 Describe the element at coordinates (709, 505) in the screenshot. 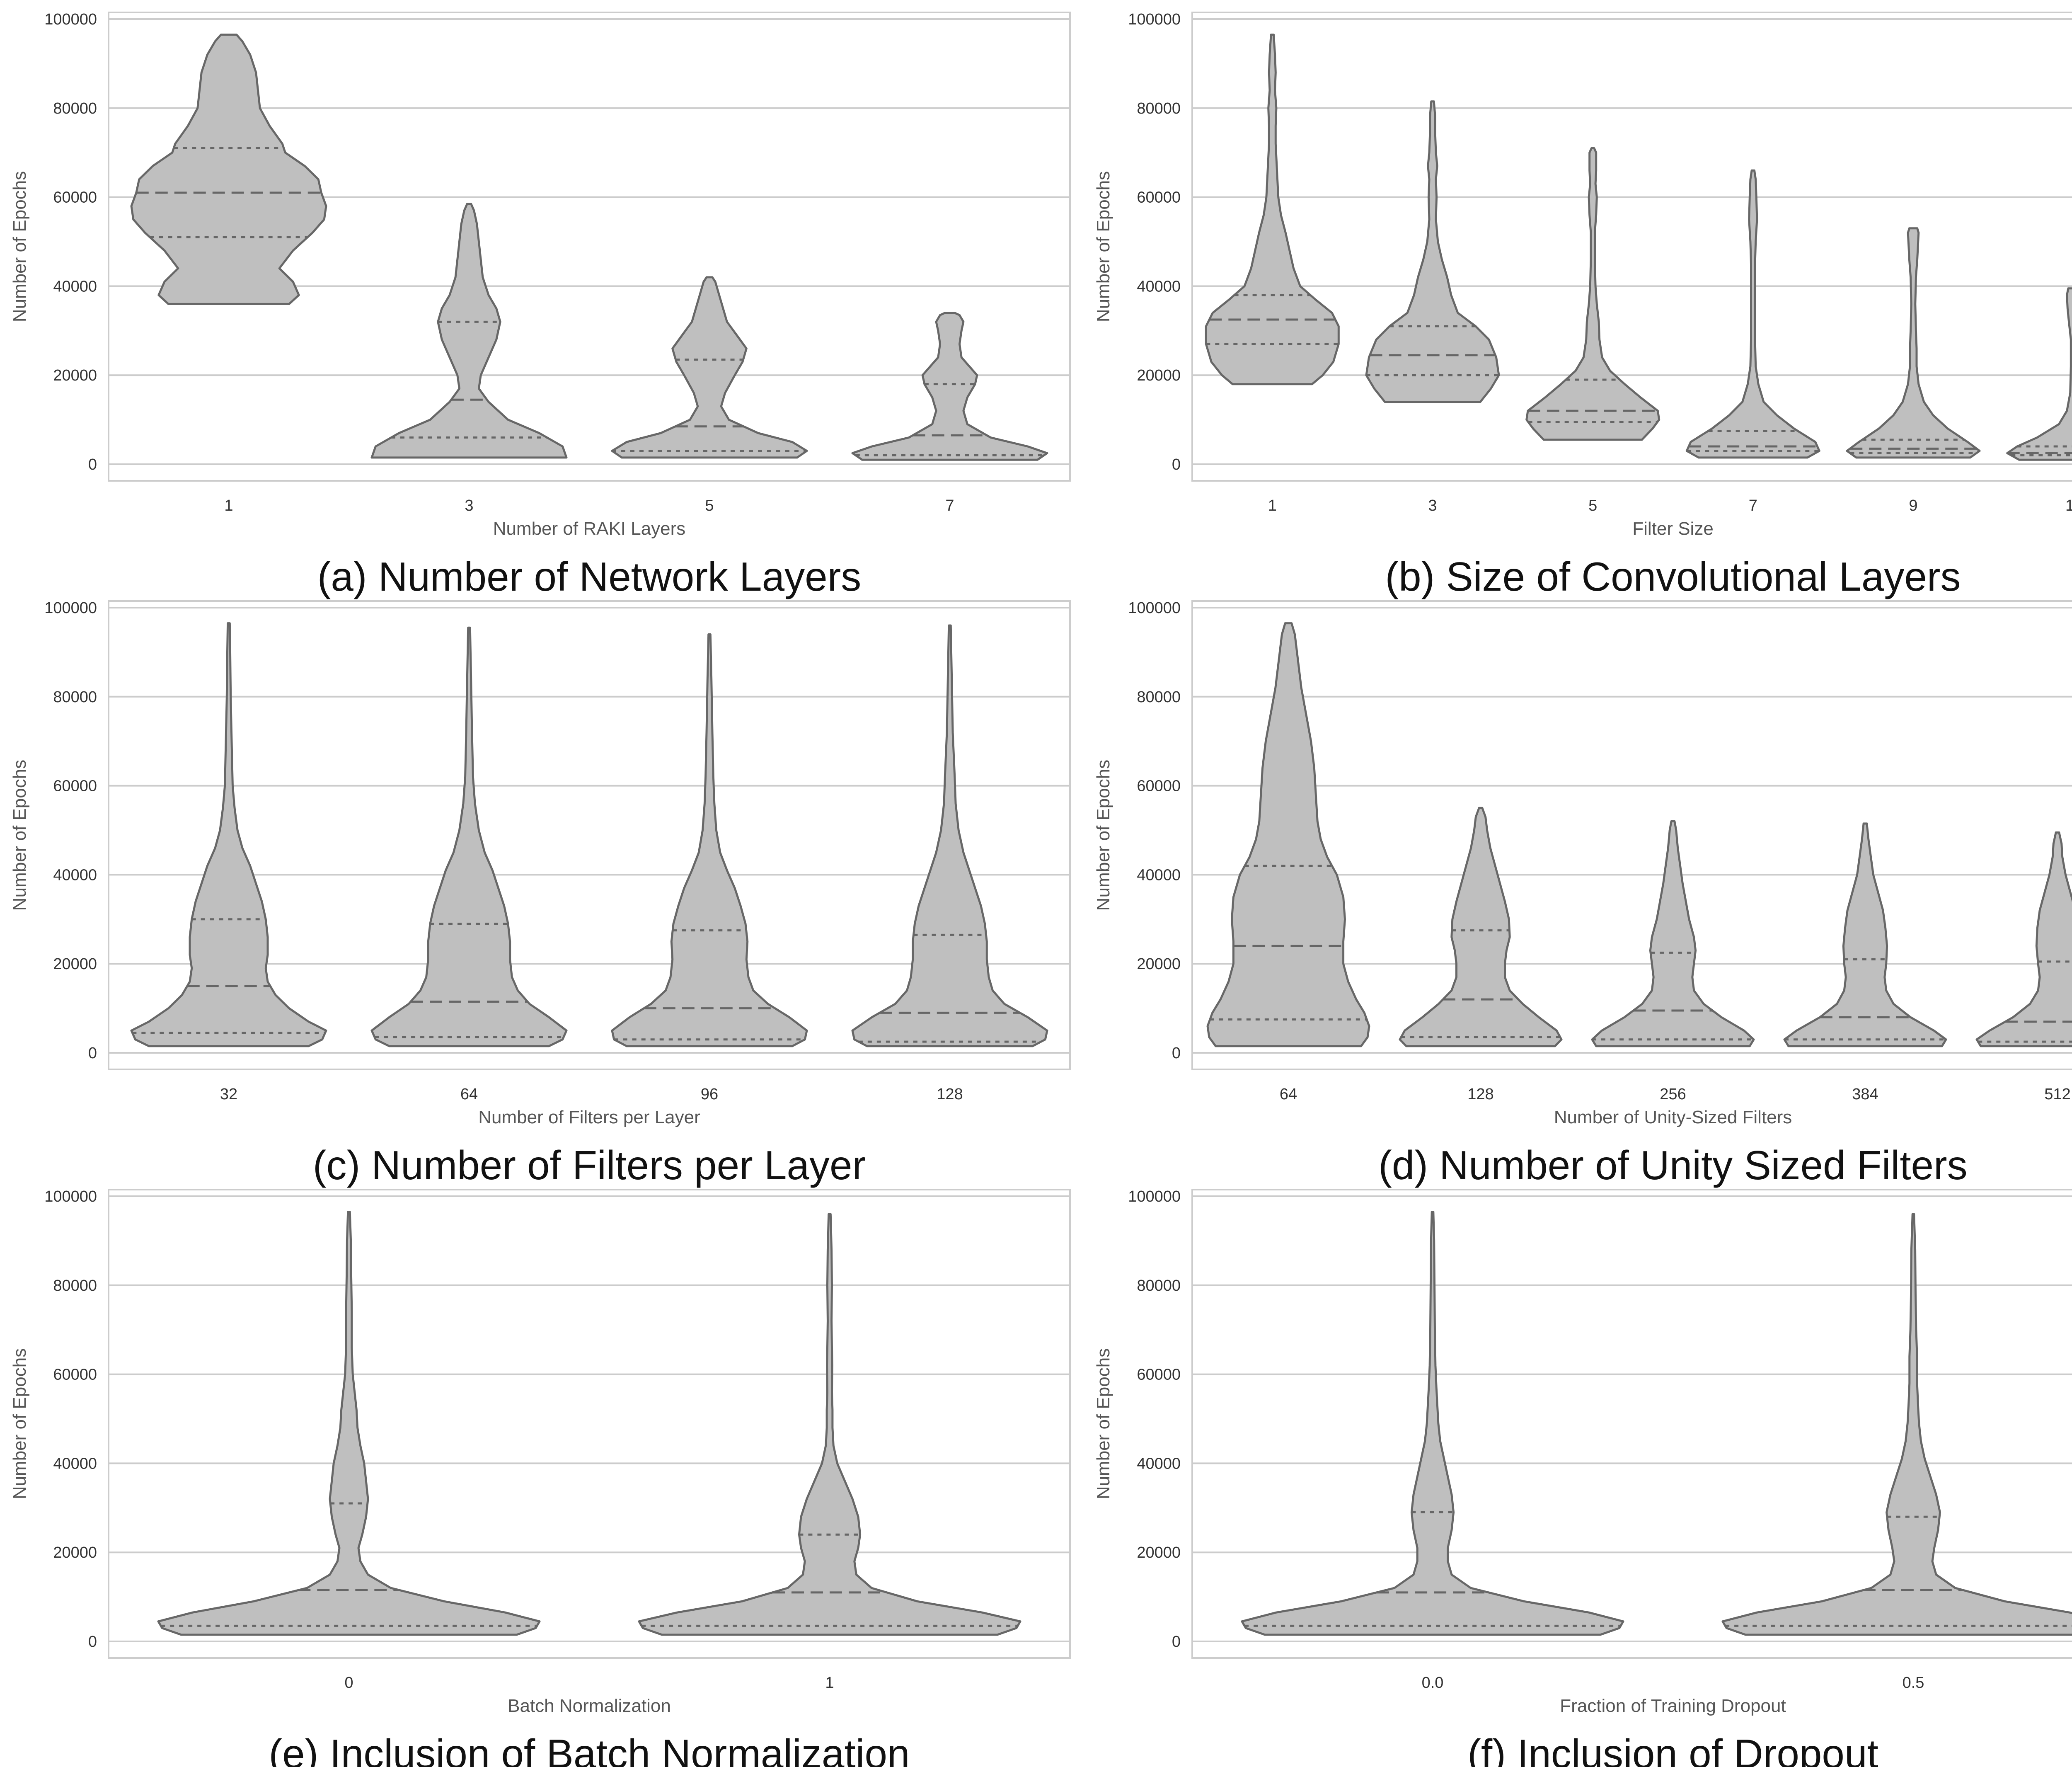

I see `x-tick-label: 5` at that location.